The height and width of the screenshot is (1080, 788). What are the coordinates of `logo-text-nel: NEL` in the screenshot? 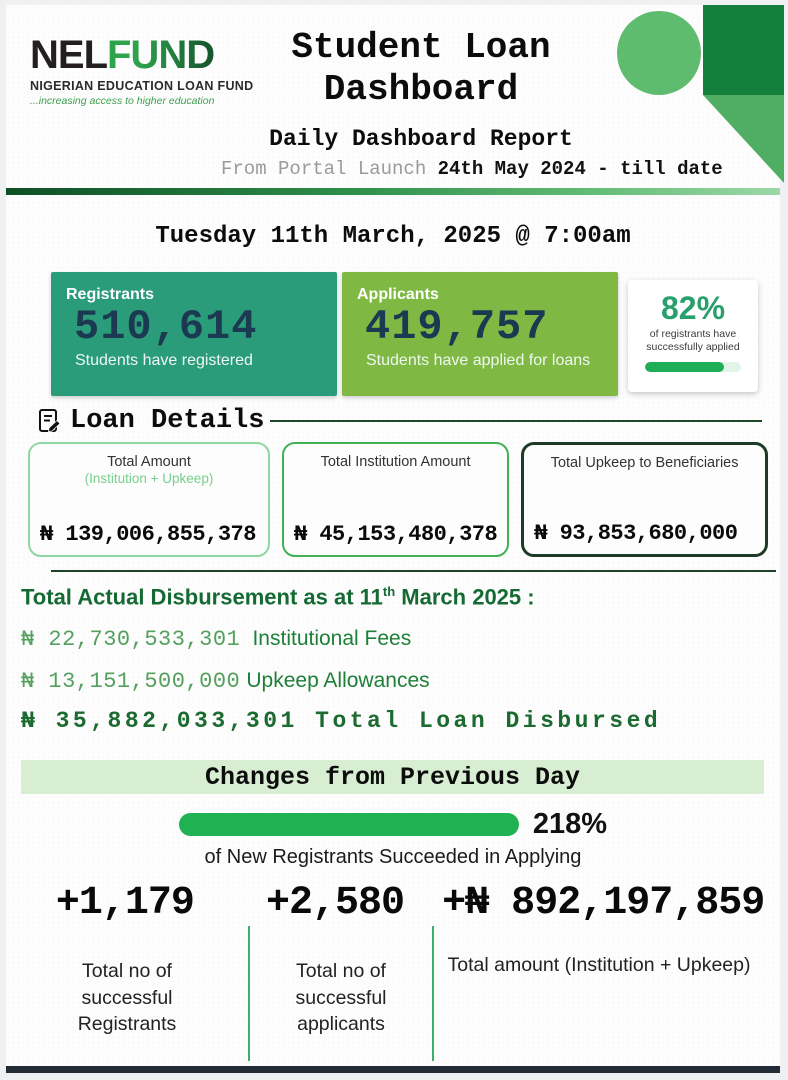 It's located at (69, 55).